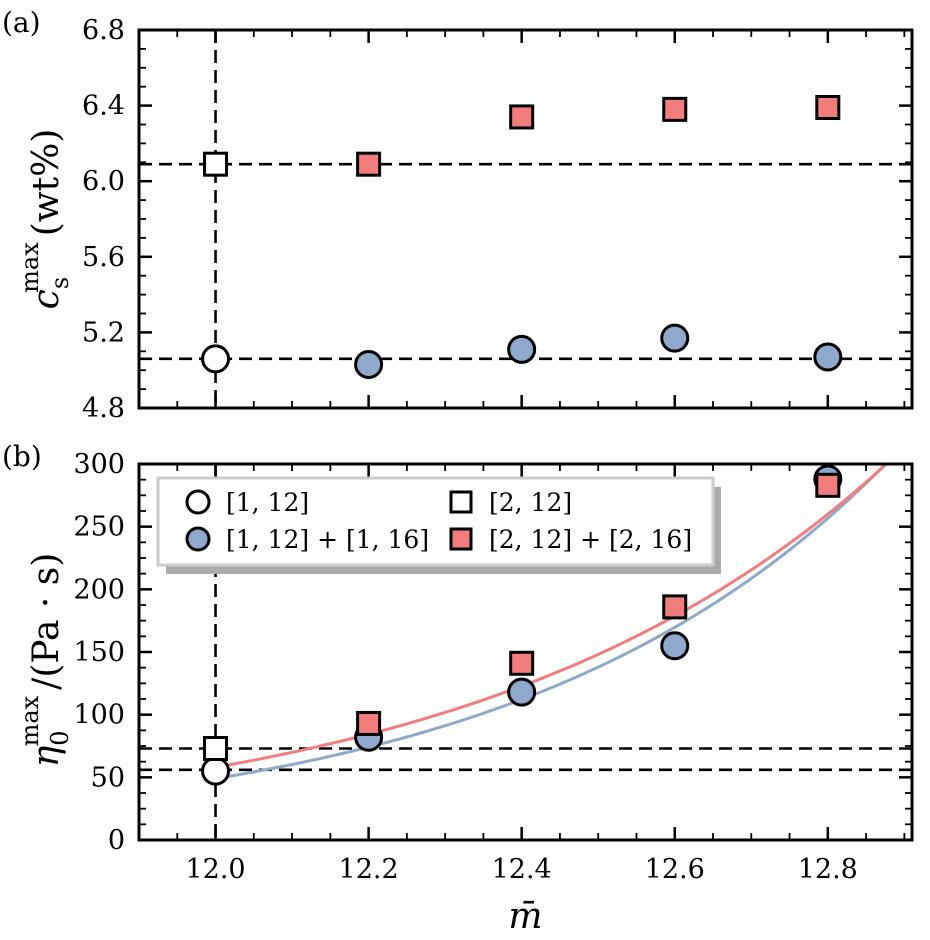 Image resolution: width=930 pixels, height=940 pixels. What do you see at coordinates (103, 181) in the screenshot?
I see `y-tick-label: 6.0` at bounding box center [103, 181].